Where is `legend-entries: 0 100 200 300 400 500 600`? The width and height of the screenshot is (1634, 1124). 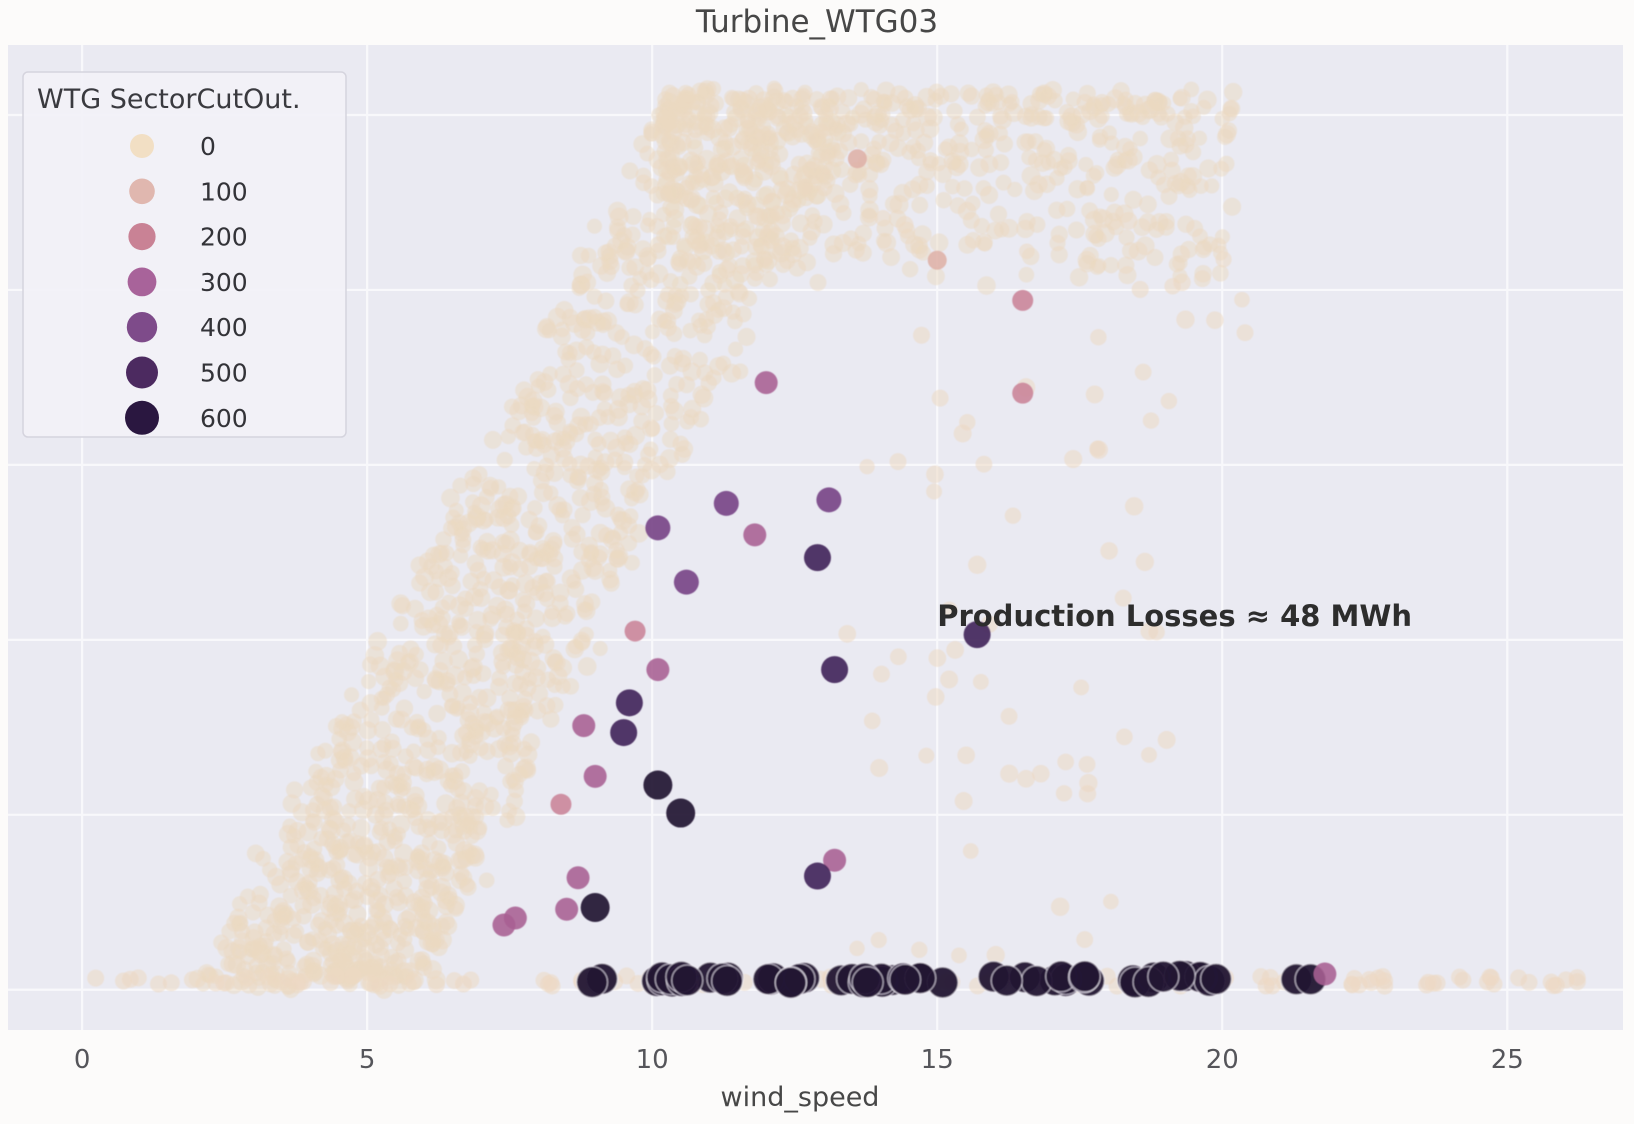 legend-entries: 0 100 200 300 400 500 600 is located at coordinates (186, 283).